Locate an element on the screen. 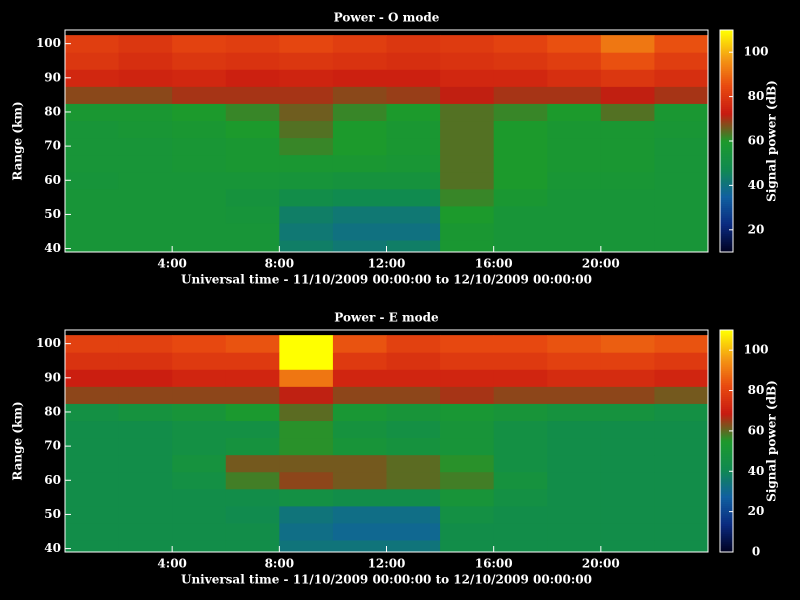 This screenshot has width=800, height=600. y-tick-label: 50 is located at coordinates (52, 214).